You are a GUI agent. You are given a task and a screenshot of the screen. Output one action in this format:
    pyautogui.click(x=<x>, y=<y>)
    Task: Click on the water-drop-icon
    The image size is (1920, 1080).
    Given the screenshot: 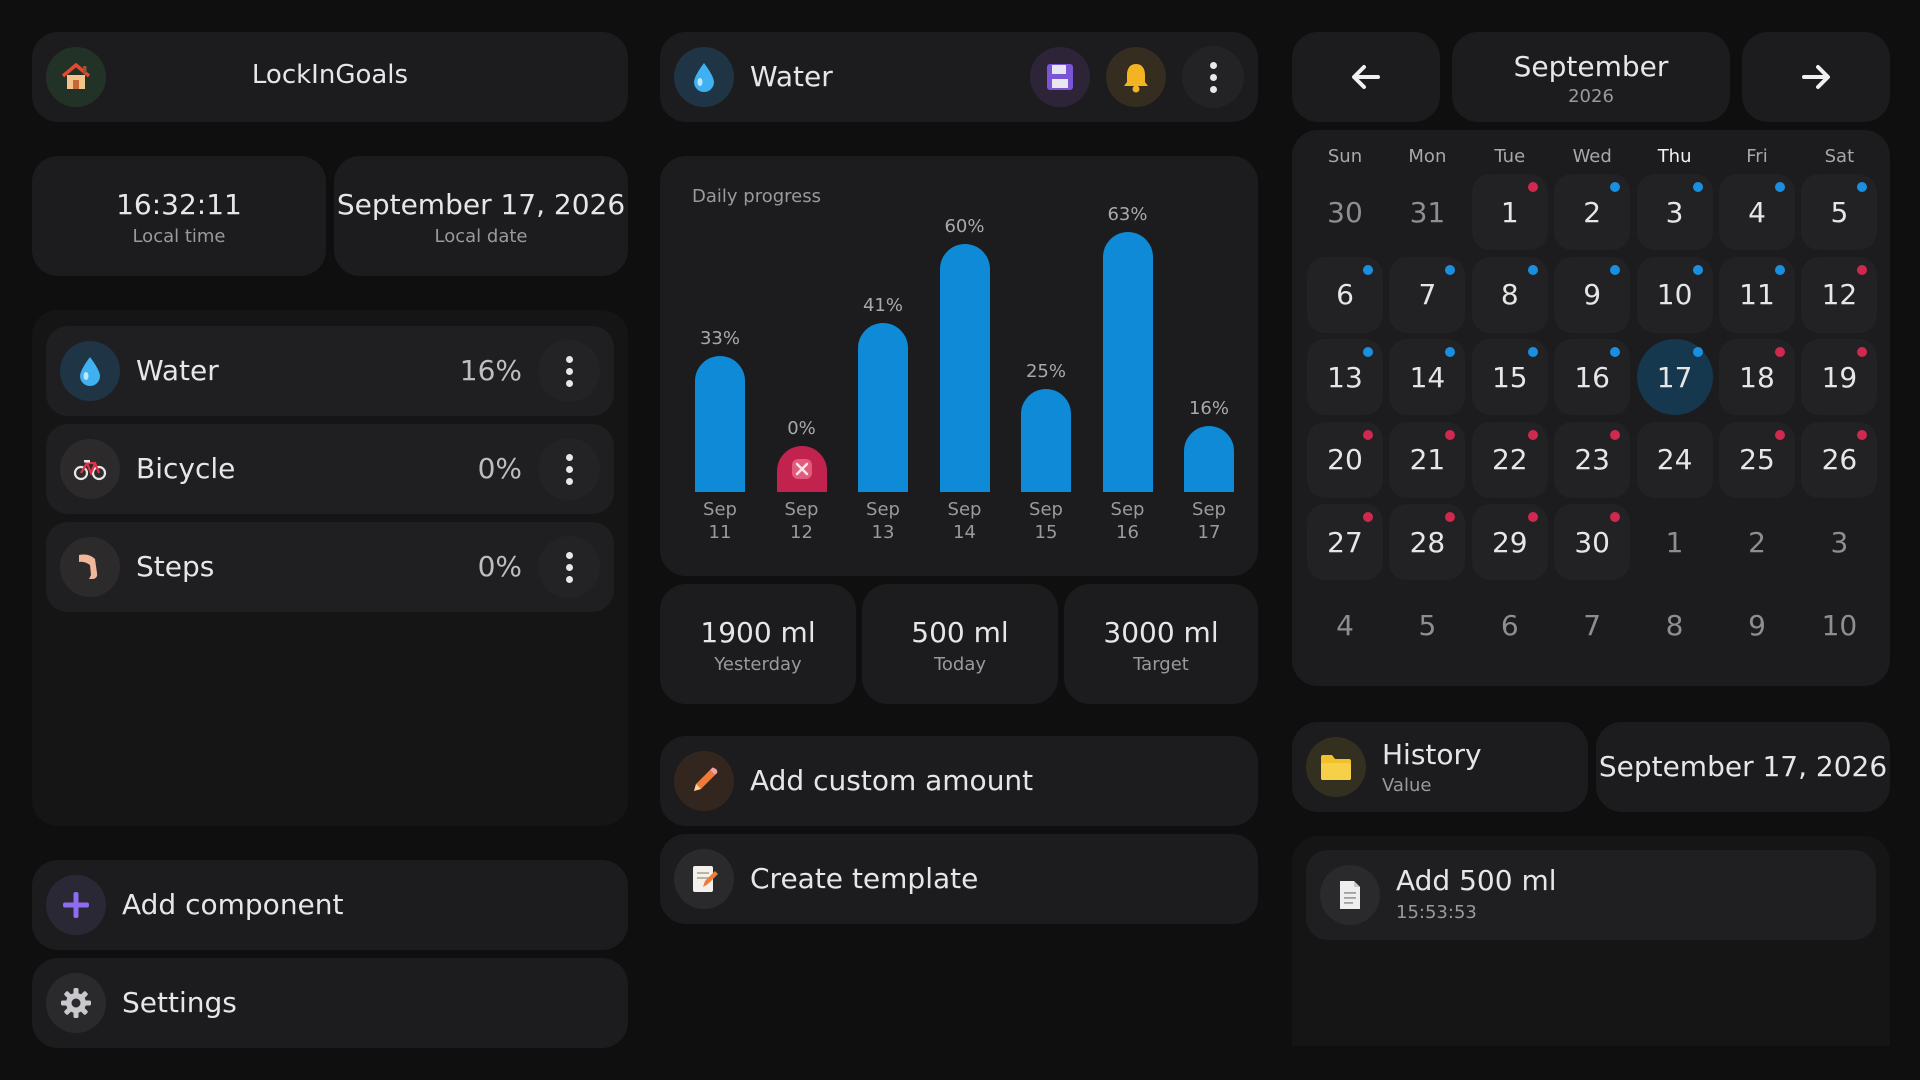 What is the action you would take?
    pyautogui.click(x=704, y=77)
    